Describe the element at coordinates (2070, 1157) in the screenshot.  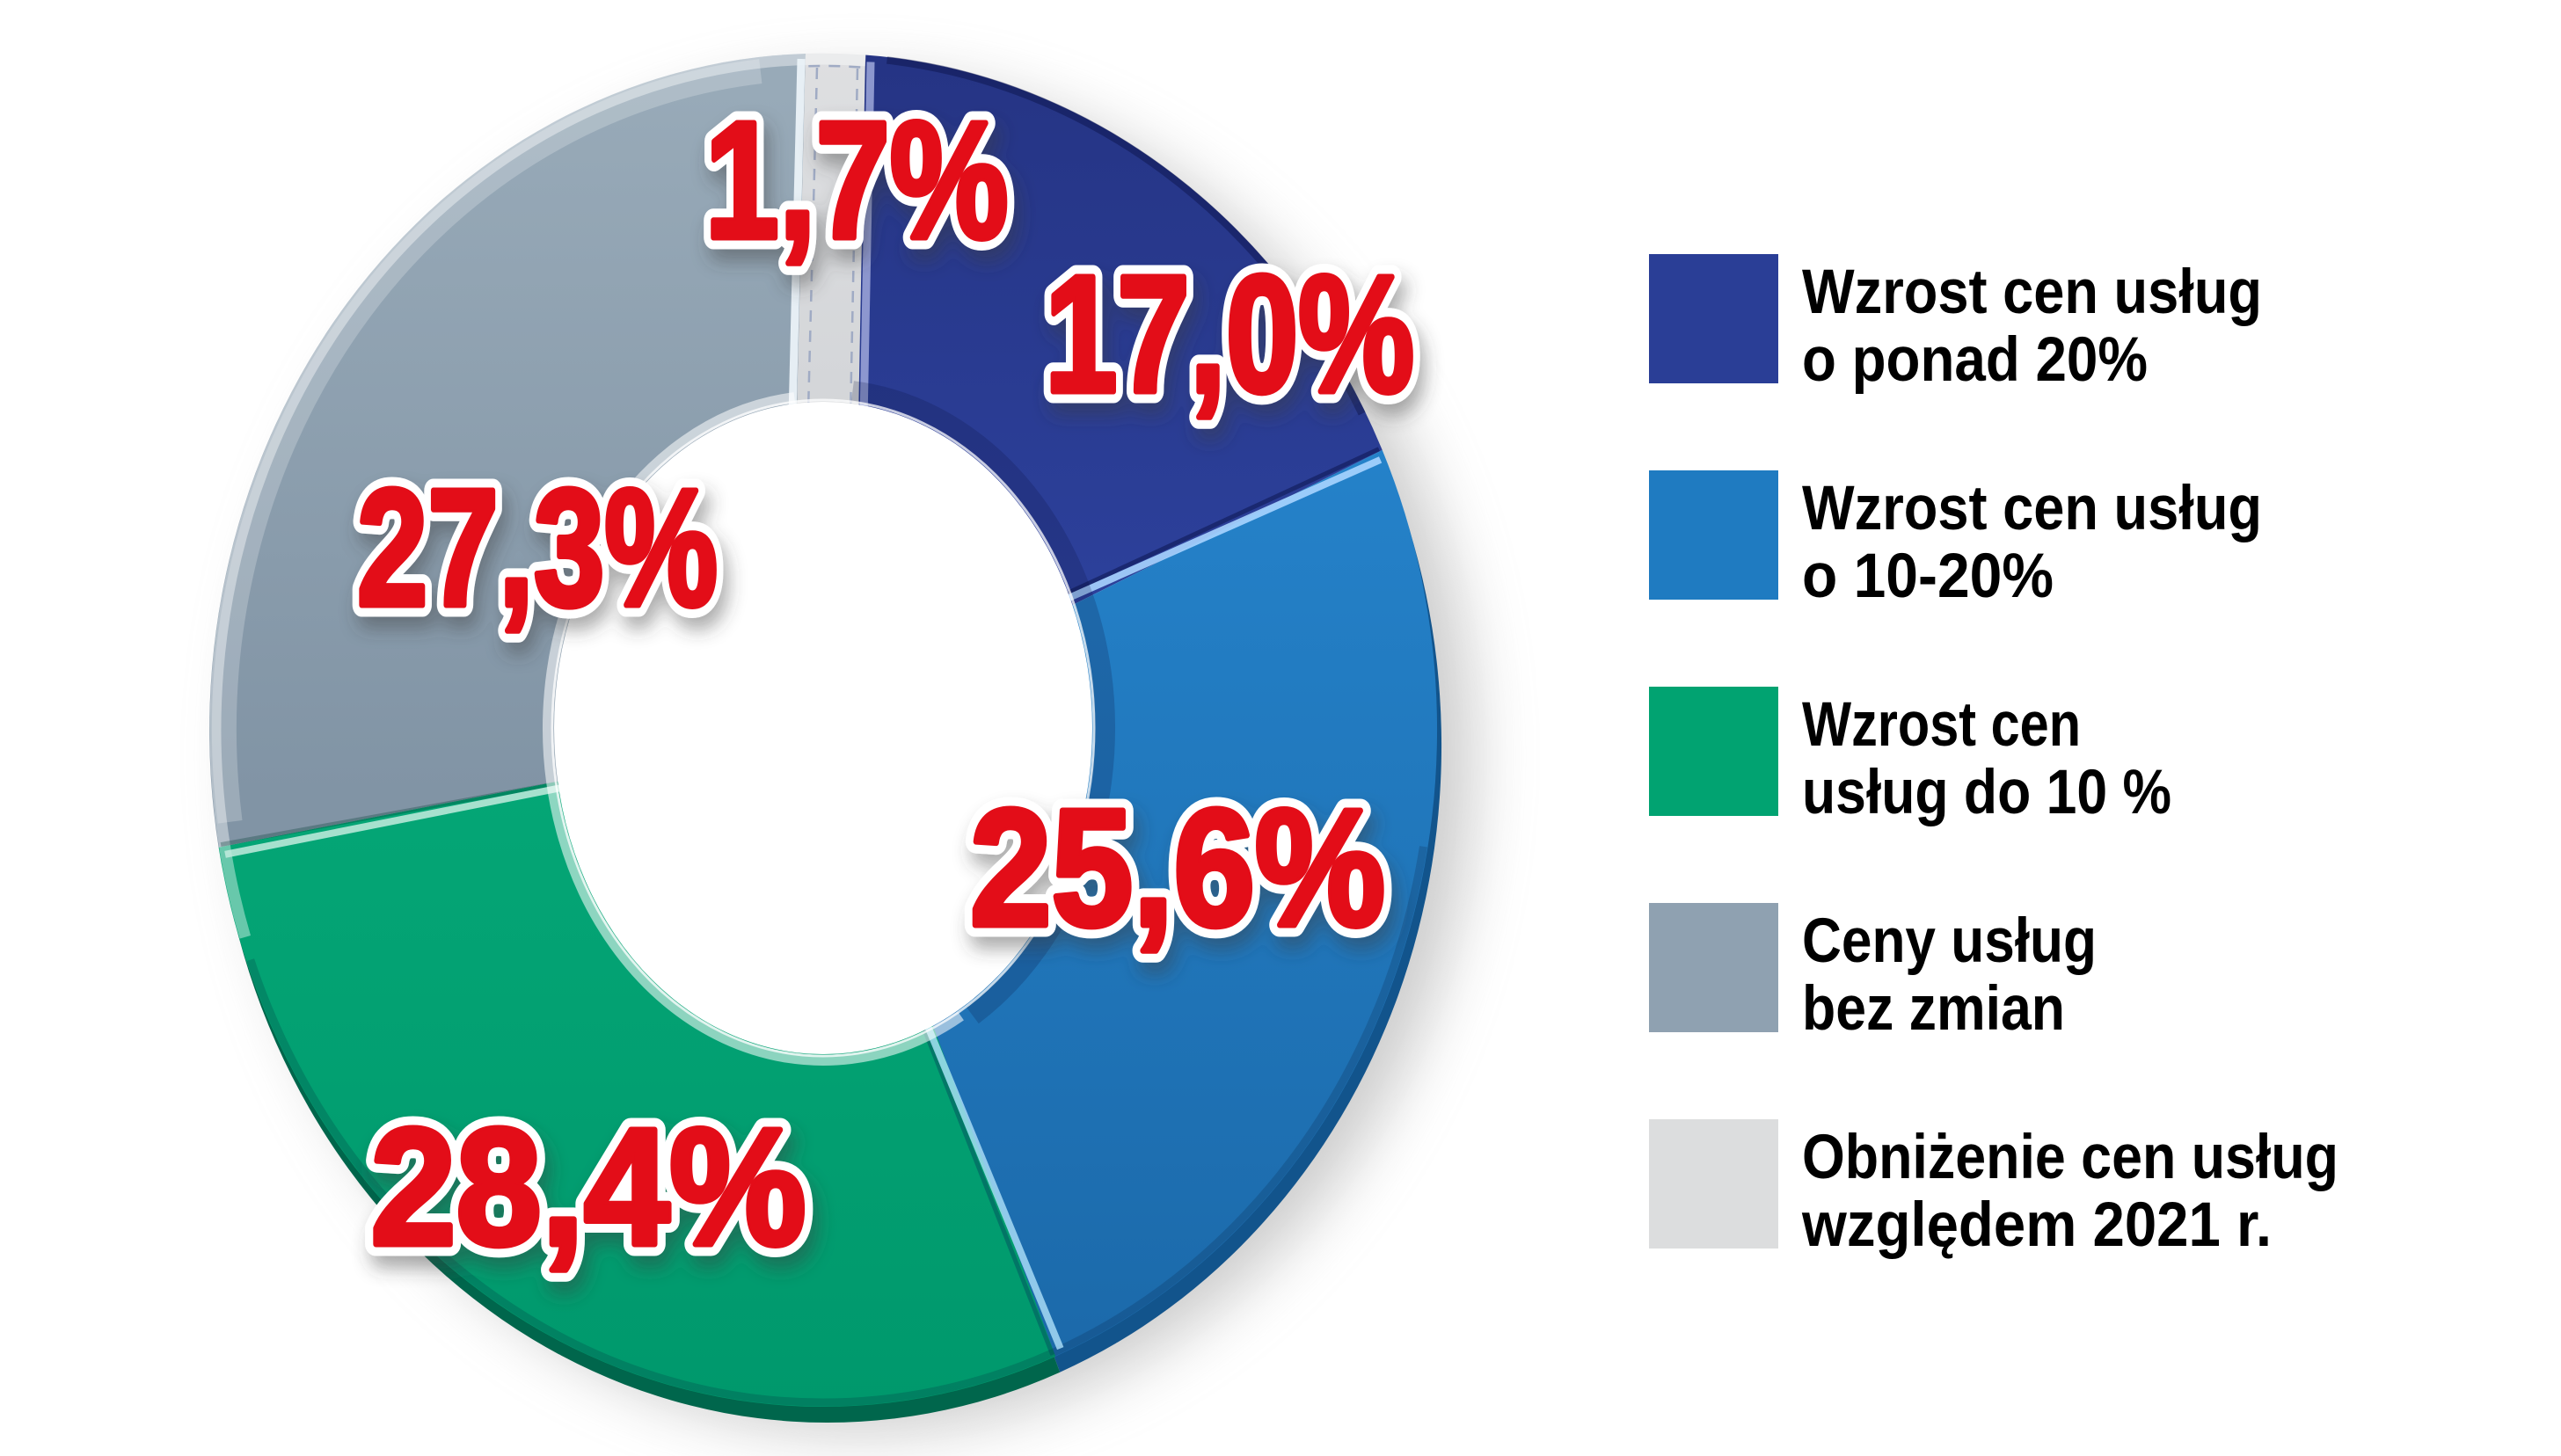
I see `svg-text: Obniżenie cen usług` at that location.